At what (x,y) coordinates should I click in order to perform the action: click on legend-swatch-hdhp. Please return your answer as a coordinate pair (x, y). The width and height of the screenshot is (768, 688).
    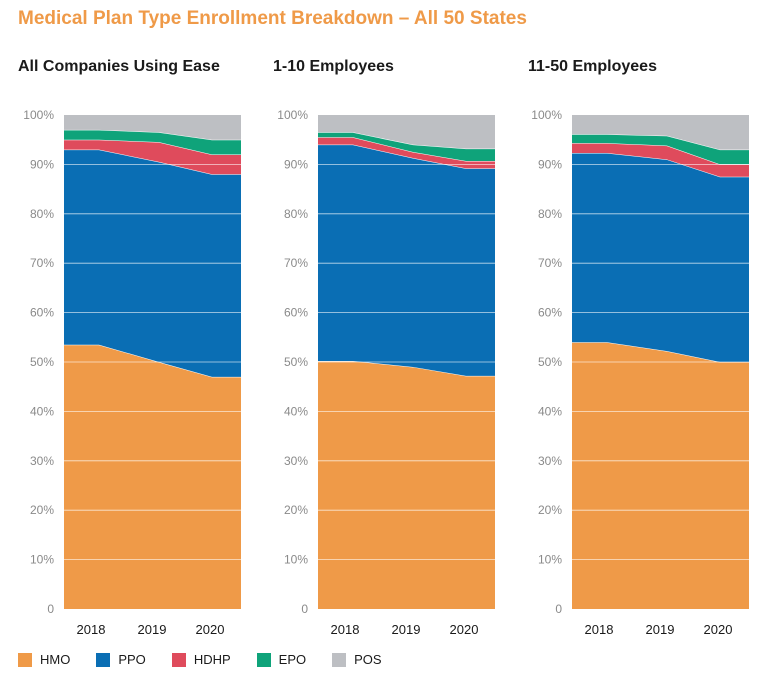
    Looking at the image, I should click on (178, 659).